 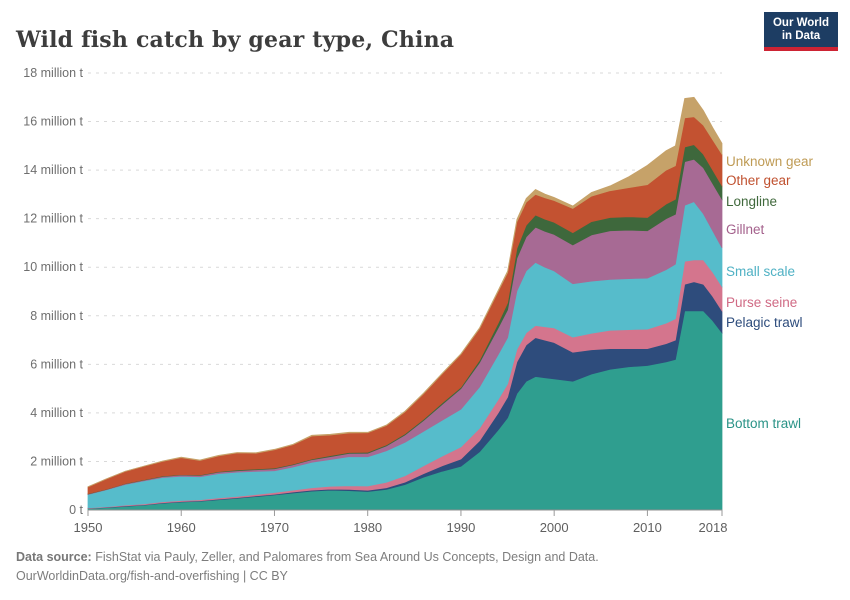 I want to click on page-title: Wild fish catch by gear type, China, so click(x=235, y=39).